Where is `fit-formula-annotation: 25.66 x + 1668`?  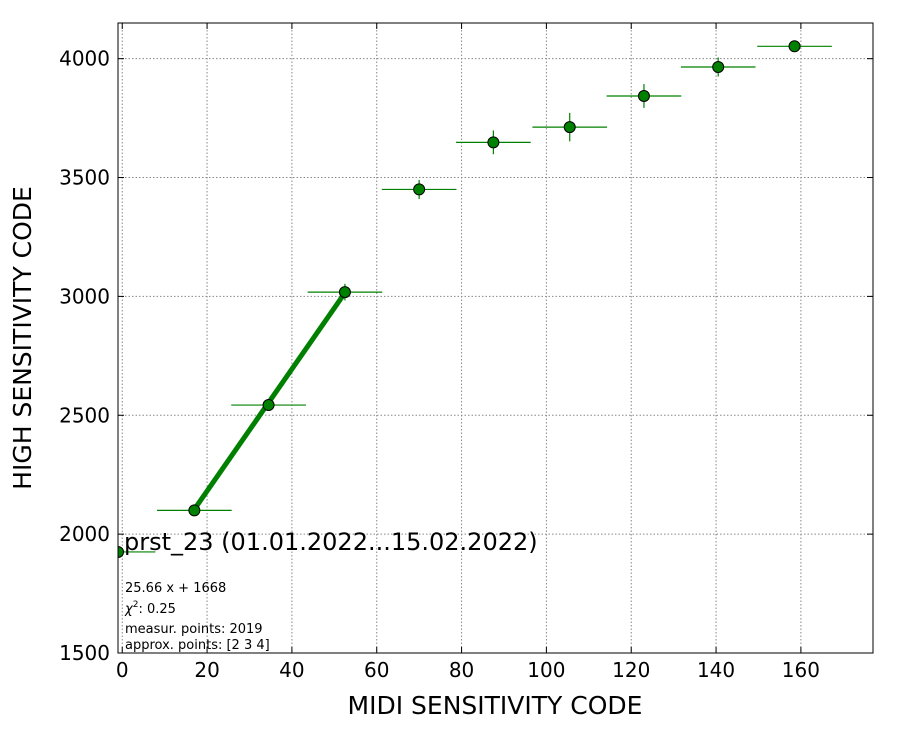 fit-formula-annotation: 25.66 x + 1668 is located at coordinates (175, 588).